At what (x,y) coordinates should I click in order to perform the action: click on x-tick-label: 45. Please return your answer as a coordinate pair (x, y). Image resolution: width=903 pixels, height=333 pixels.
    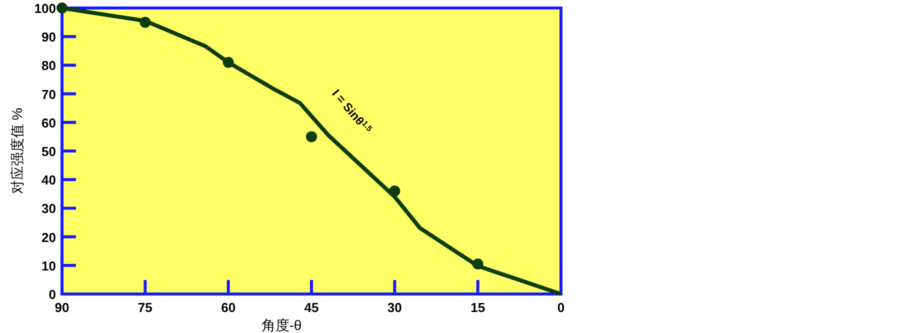
    Looking at the image, I should click on (311, 307).